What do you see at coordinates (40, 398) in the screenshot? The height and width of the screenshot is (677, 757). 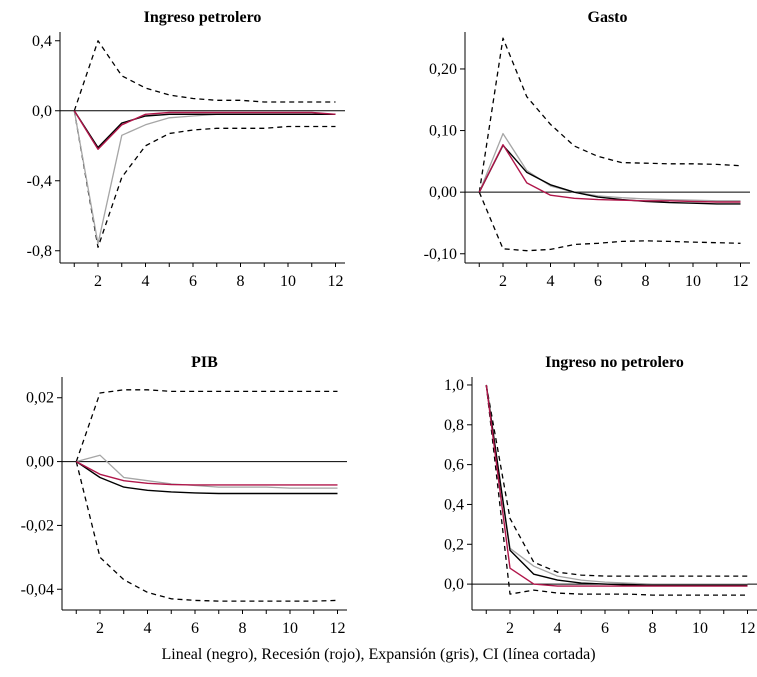 I see `y-tick-label: 0,02` at bounding box center [40, 398].